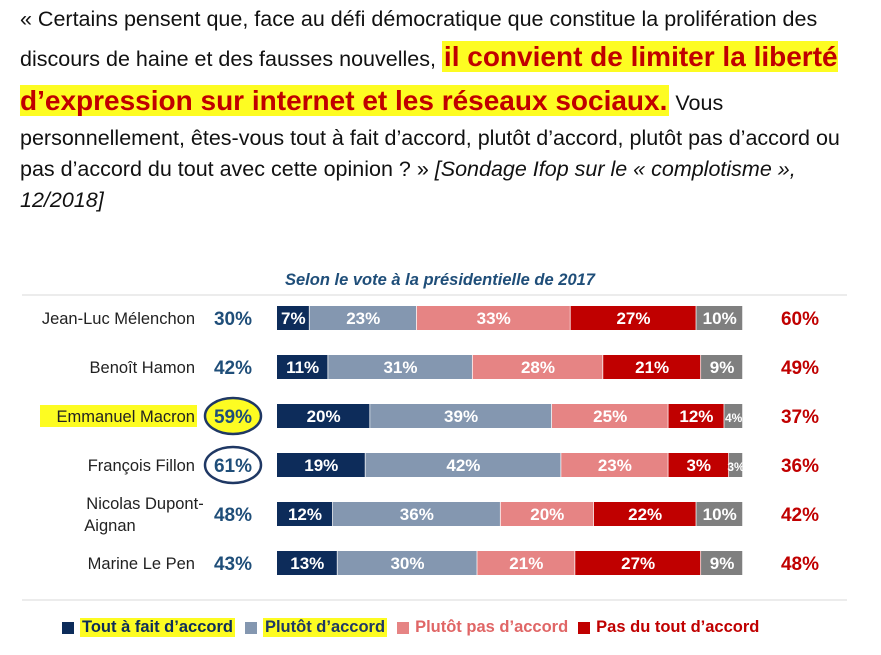  I want to click on total-desaccord-value: 37%, so click(800, 417).